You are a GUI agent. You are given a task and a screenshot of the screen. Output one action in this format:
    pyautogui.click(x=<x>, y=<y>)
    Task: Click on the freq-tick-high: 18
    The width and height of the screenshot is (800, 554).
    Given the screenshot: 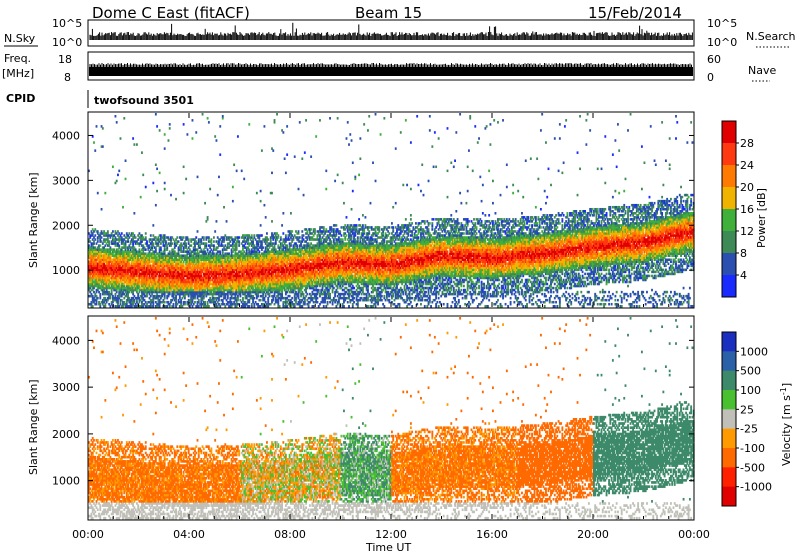 What is the action you would take?
    pyautogui.click(x=65, y=59)
    